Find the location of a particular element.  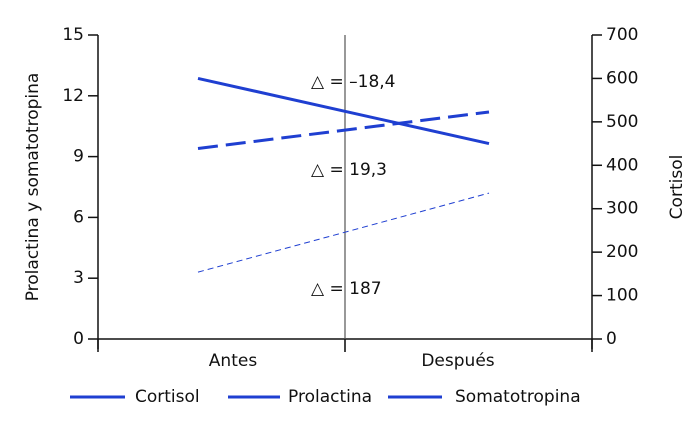

y2-tick-label: 600 is located at coordinates (622, 78).